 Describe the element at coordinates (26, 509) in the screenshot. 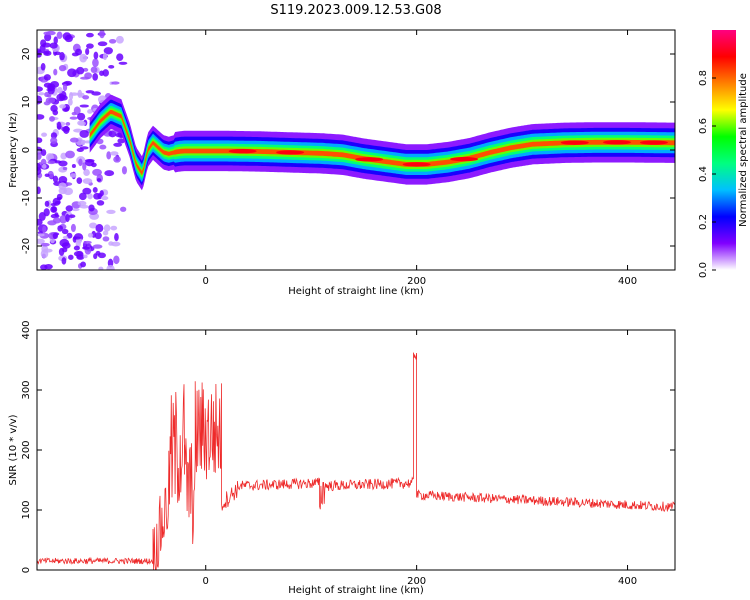

I see `snr-y-tick-label: 100` at that location.